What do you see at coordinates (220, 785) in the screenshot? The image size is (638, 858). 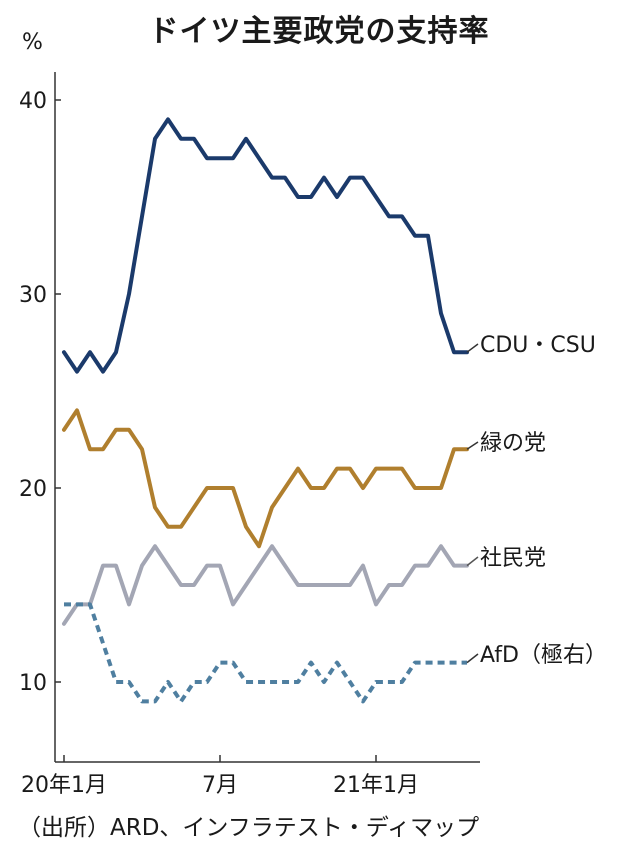 I see `x-tick-label: 7月` at bounding box center [220, 785].